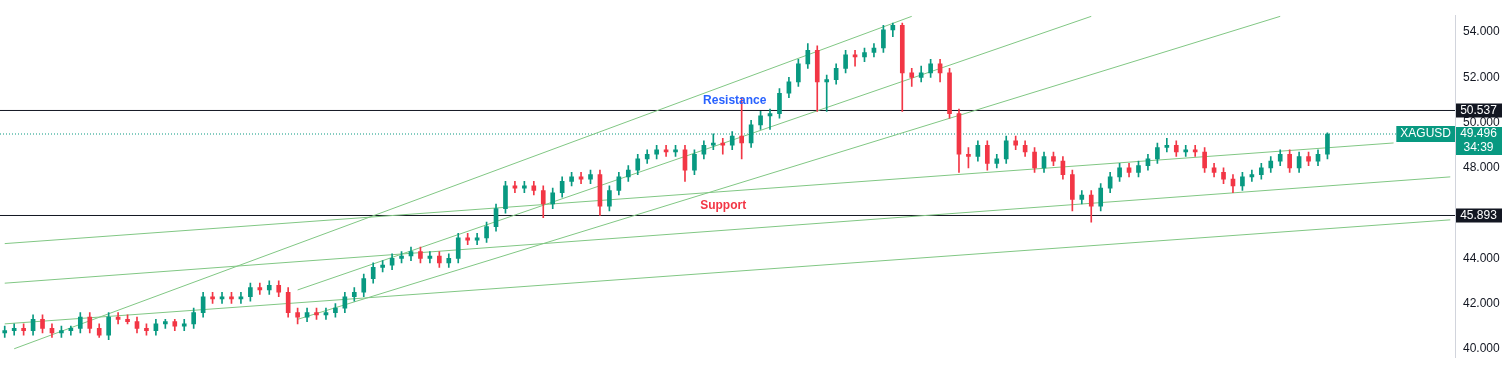  What do you see at coordinates (1482, 348) in the screenshot?
I see `y-tick-label: 40.000` at bounding box center [1482, 348].